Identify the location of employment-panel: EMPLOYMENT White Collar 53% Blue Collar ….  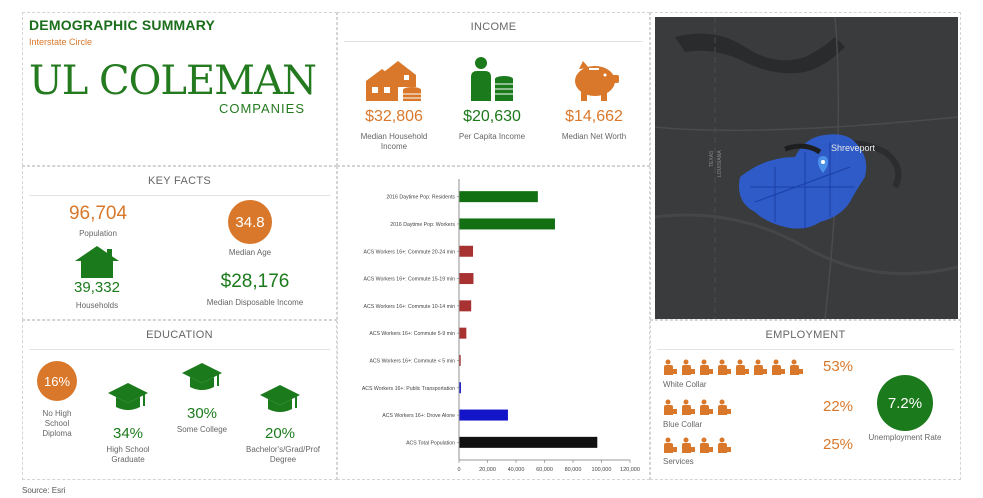
(805, 400).